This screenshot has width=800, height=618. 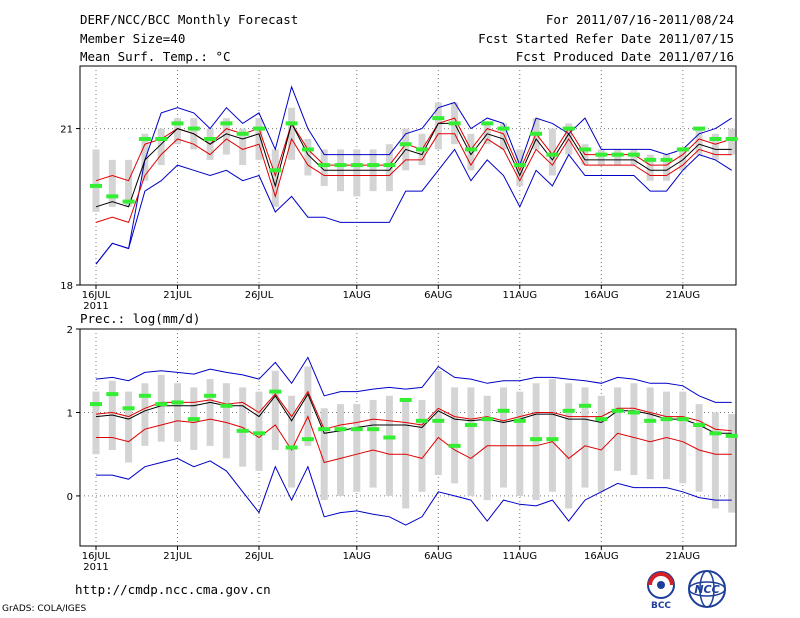 I want to click on temp-xtick-label: 21JUL, so click(x=177, y=295).